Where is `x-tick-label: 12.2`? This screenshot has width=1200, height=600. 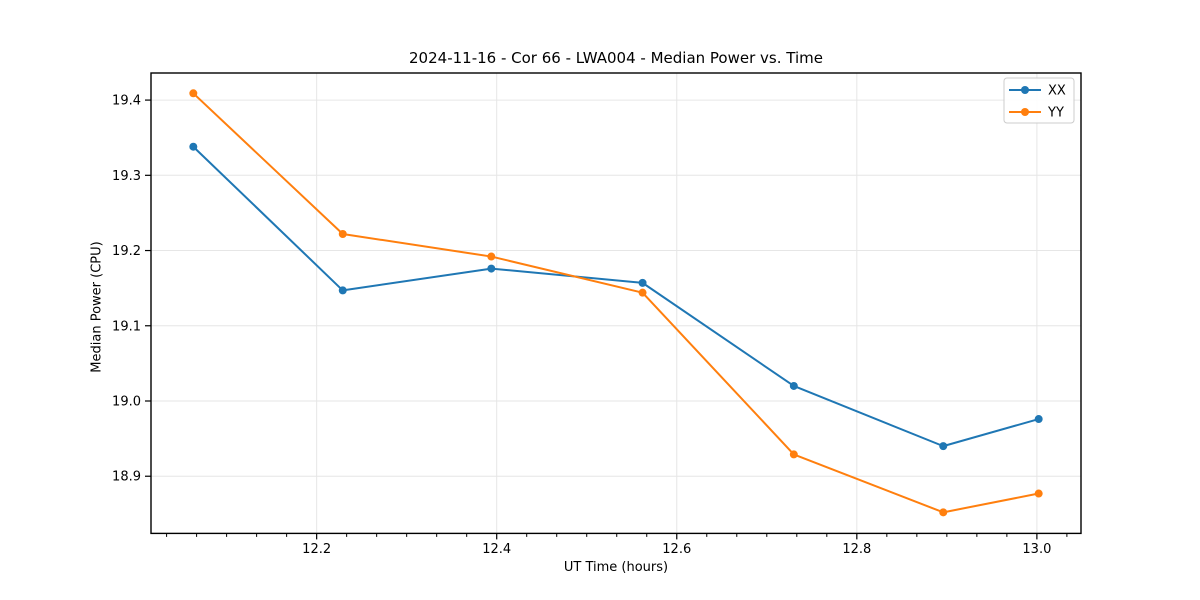
x-tick-label: 12.2 is located at coordinates (316, 549).